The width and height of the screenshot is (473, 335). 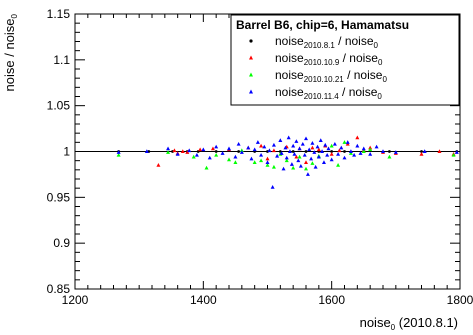 I want to click on y-tick-label: 0.9, so click(x=61, y=243).